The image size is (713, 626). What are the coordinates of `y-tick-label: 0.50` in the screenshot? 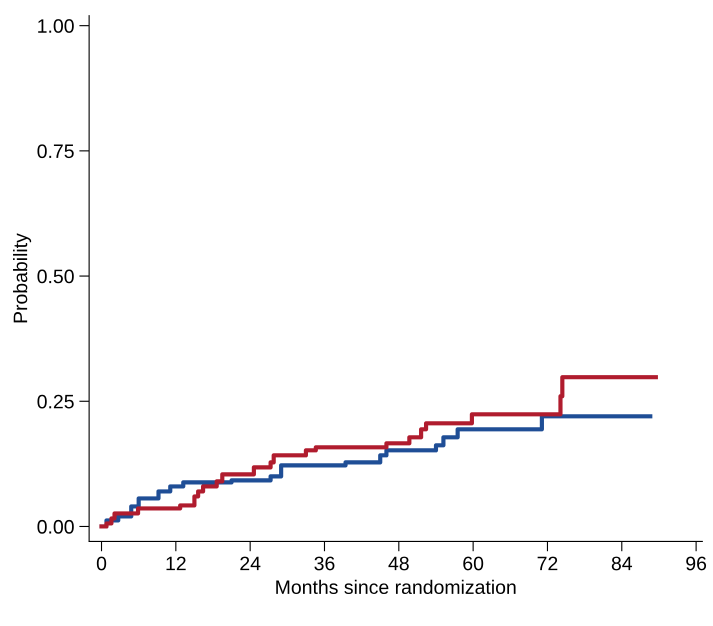 It's located at (55, 277).